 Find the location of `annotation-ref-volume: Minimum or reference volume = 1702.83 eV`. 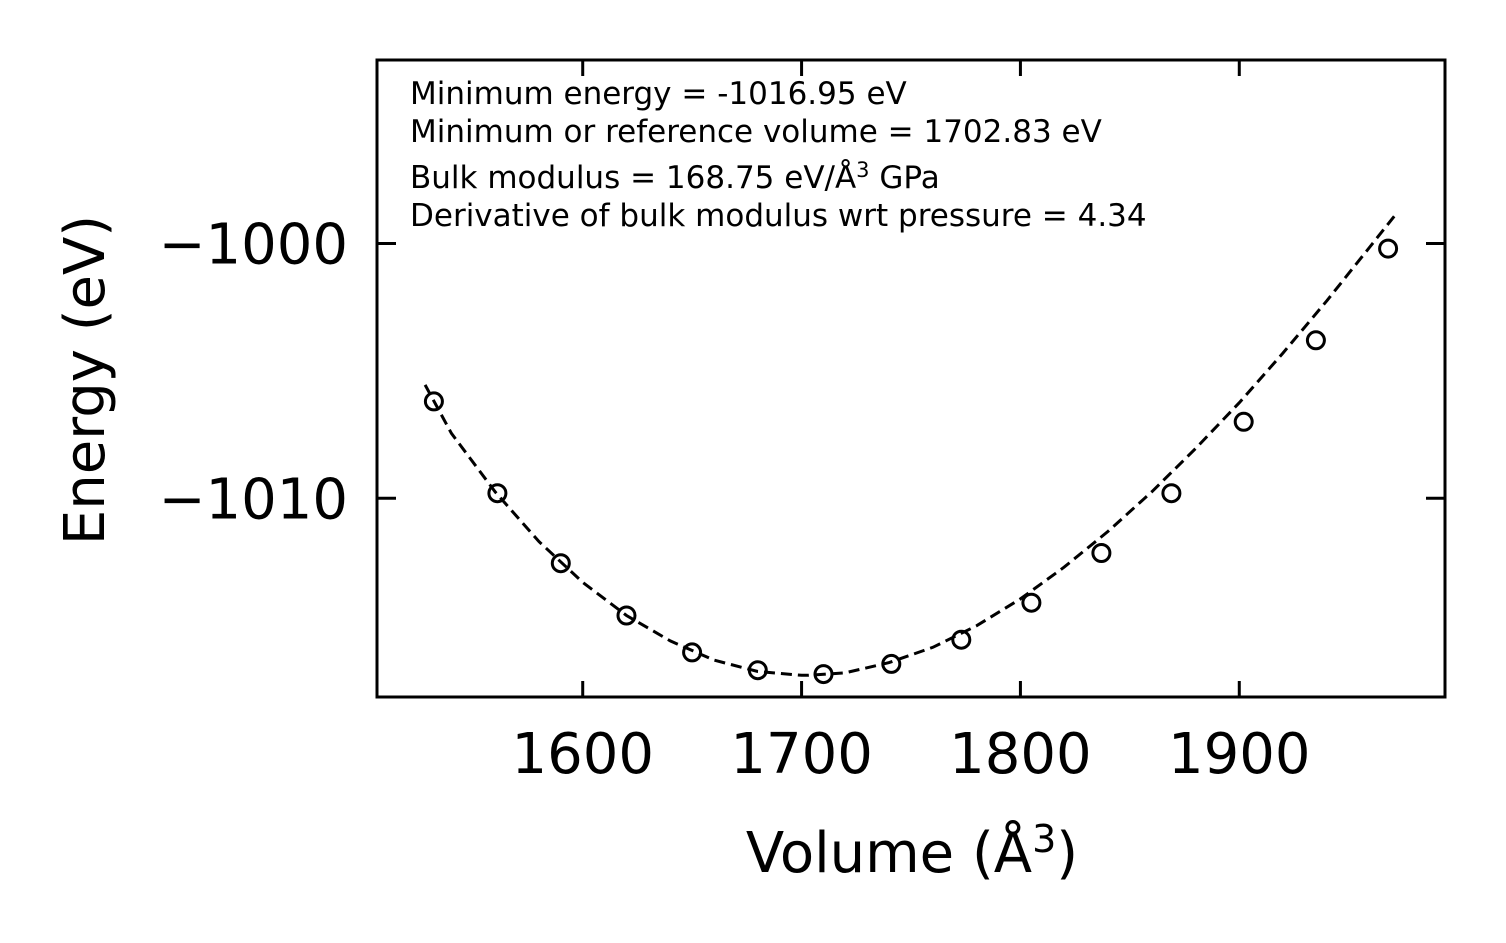

annotation-ref-volume: Minimum or reference volume = 1702.83 eV is located at coordinates (756, 132).